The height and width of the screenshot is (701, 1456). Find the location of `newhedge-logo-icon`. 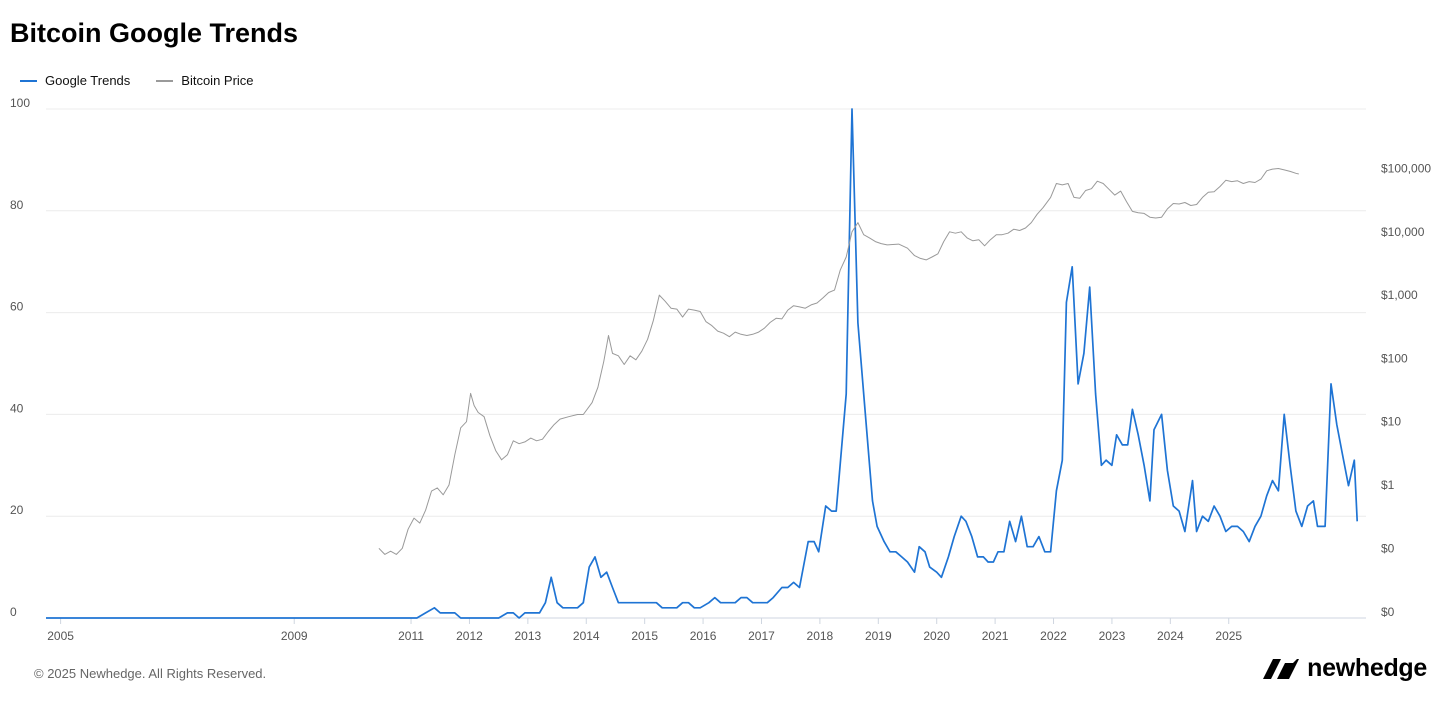

newhedge-logo-icon is located at coordinates (1281, 668).